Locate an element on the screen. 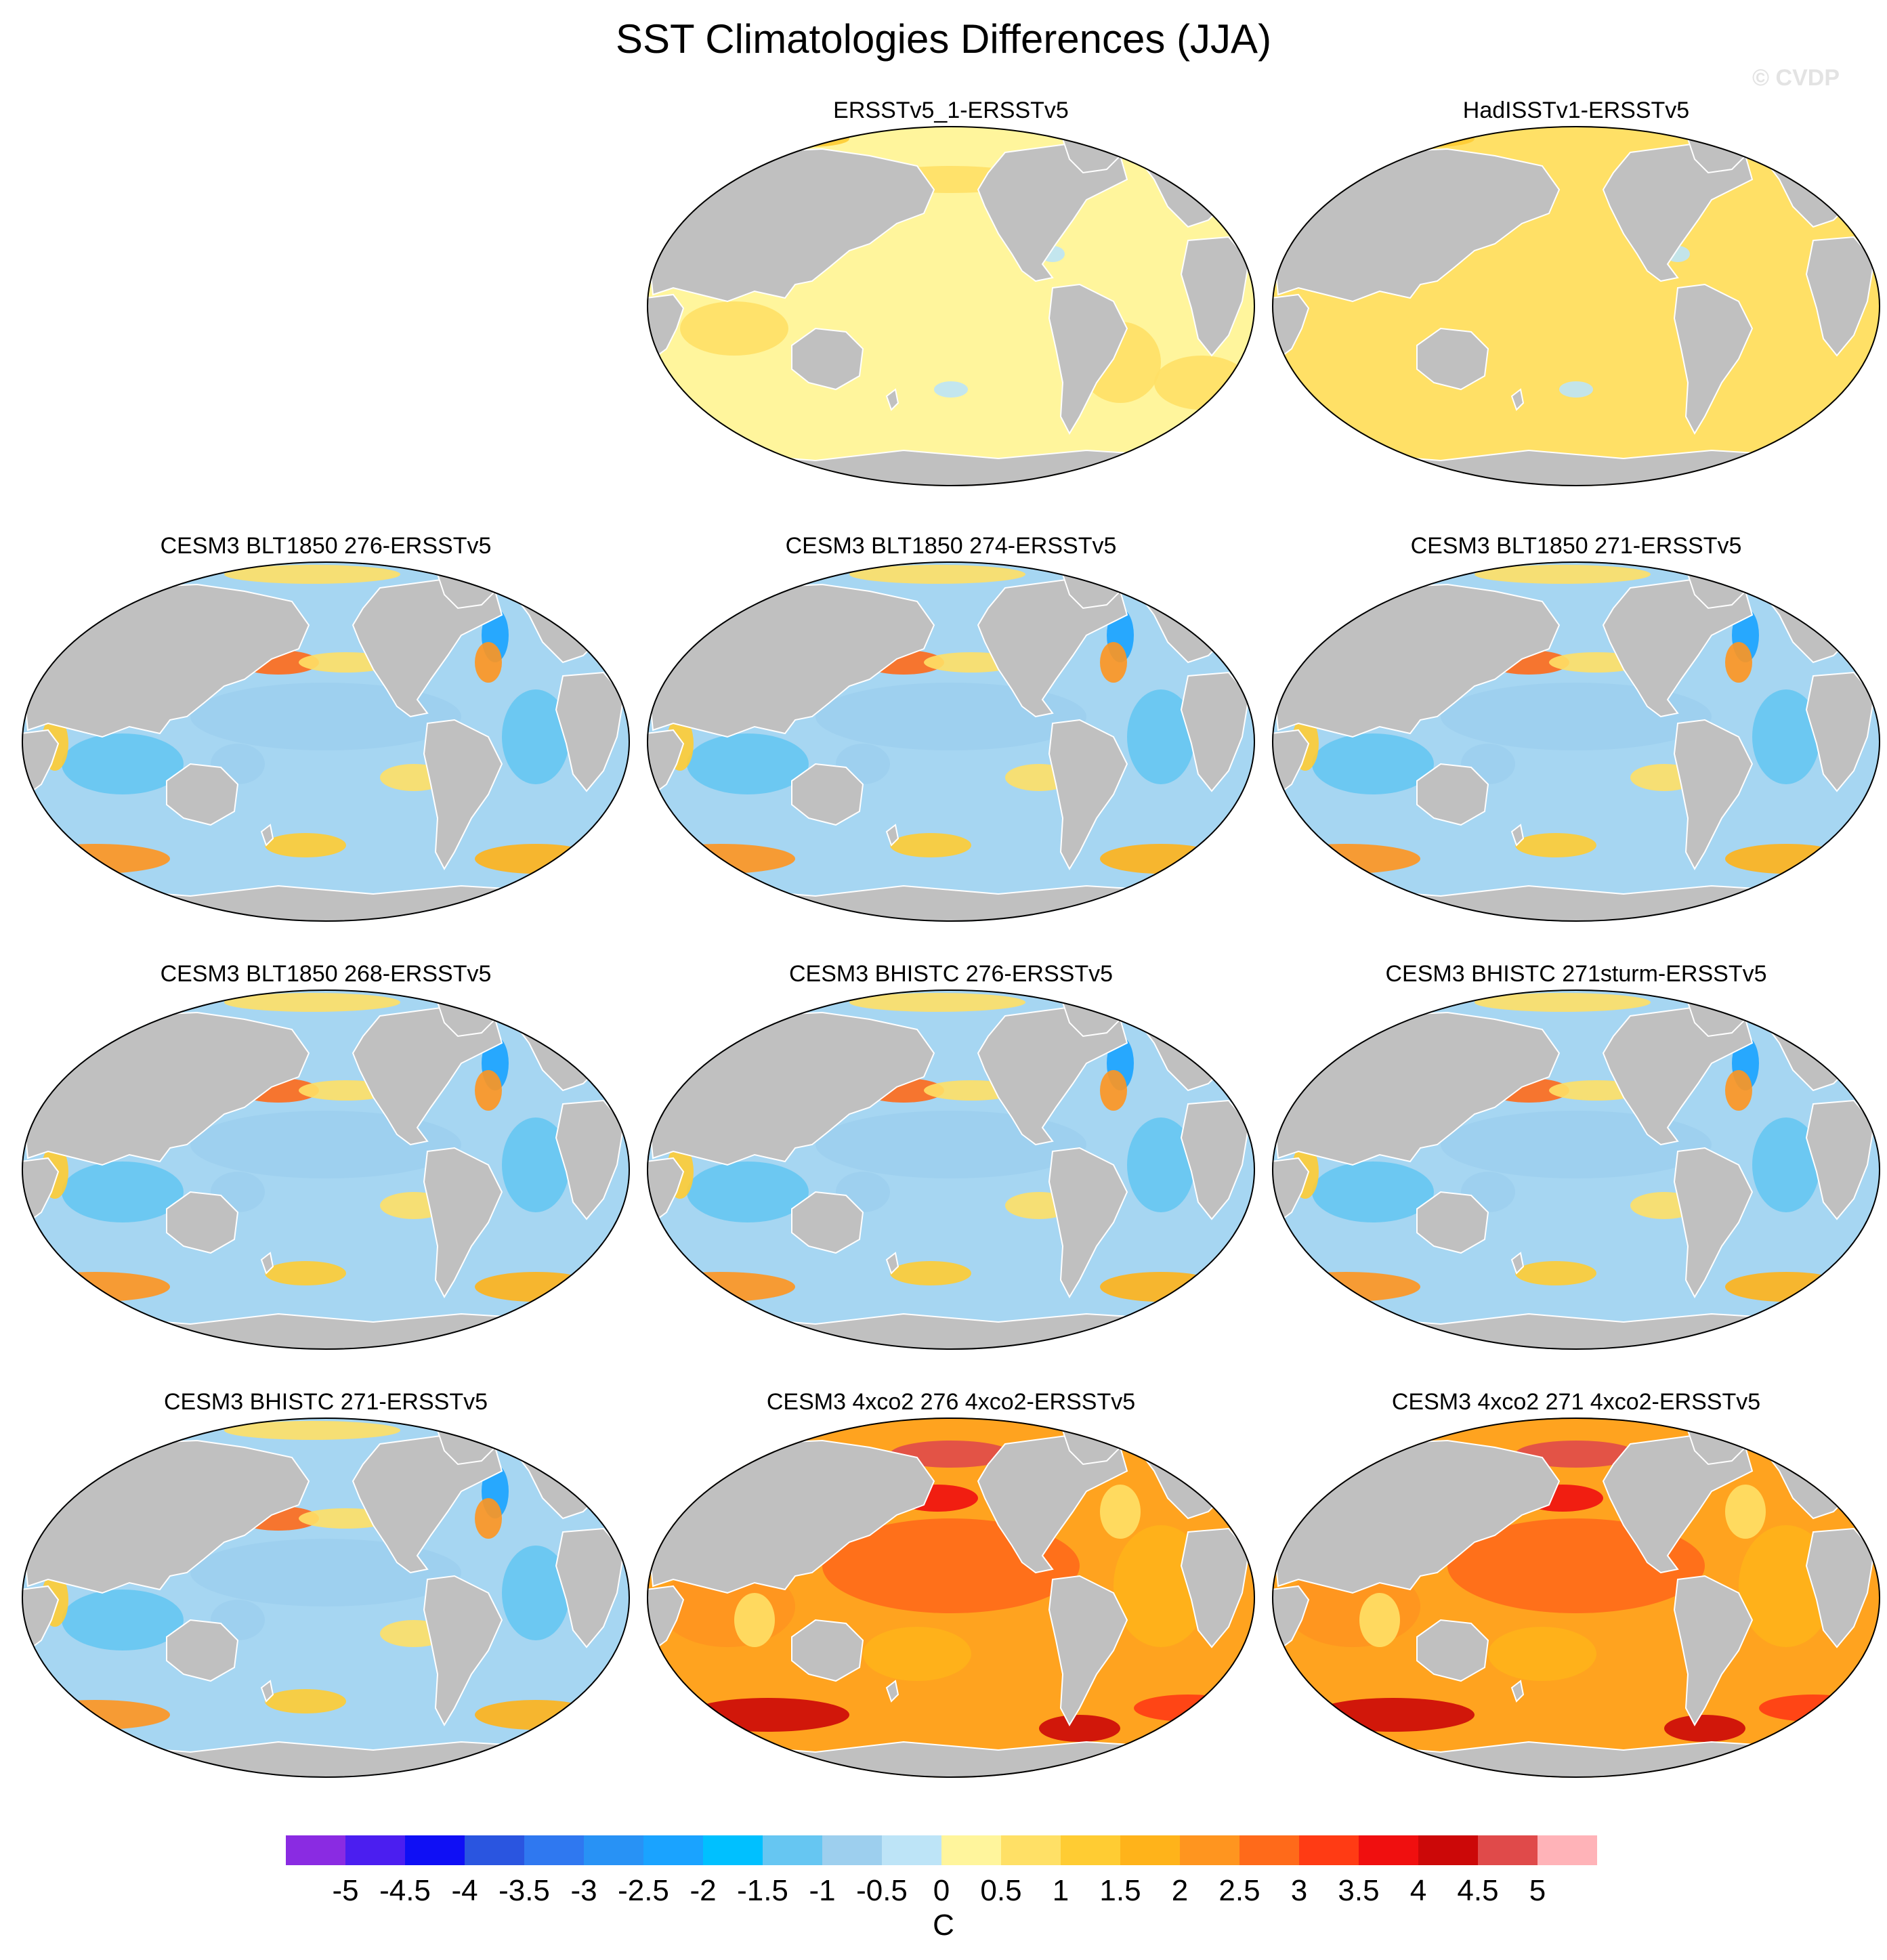 The image size is (1887, 1960). panel-title: CESM3 BLT1850 276-ERSSTv5 is located at coordinates (326, 546).